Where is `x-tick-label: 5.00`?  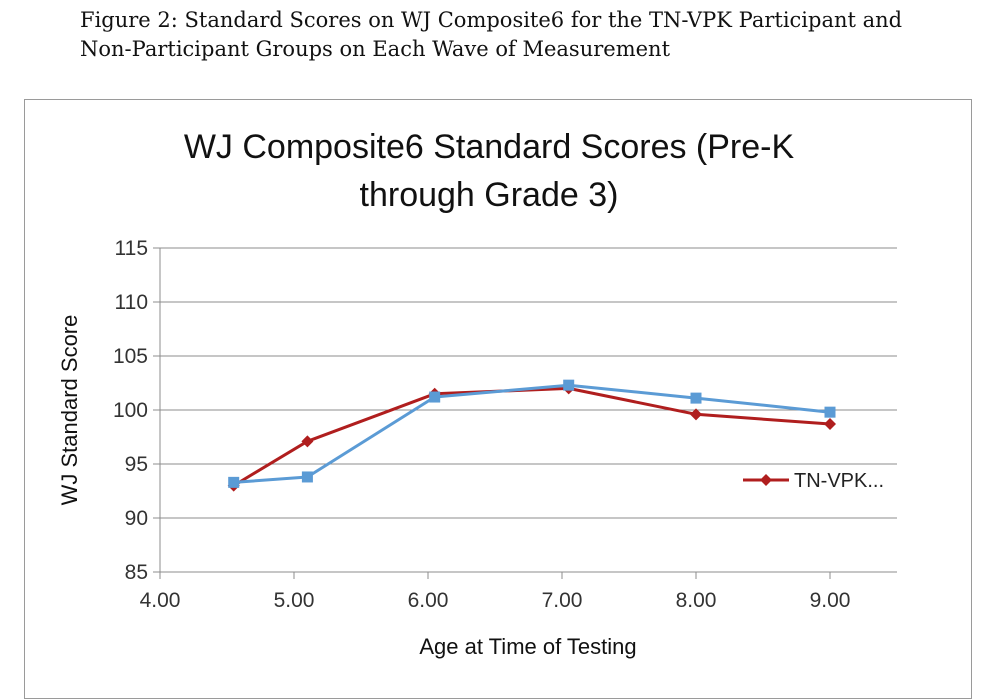
x-tick-label: 5.00 is located at coordinates (294, 600).